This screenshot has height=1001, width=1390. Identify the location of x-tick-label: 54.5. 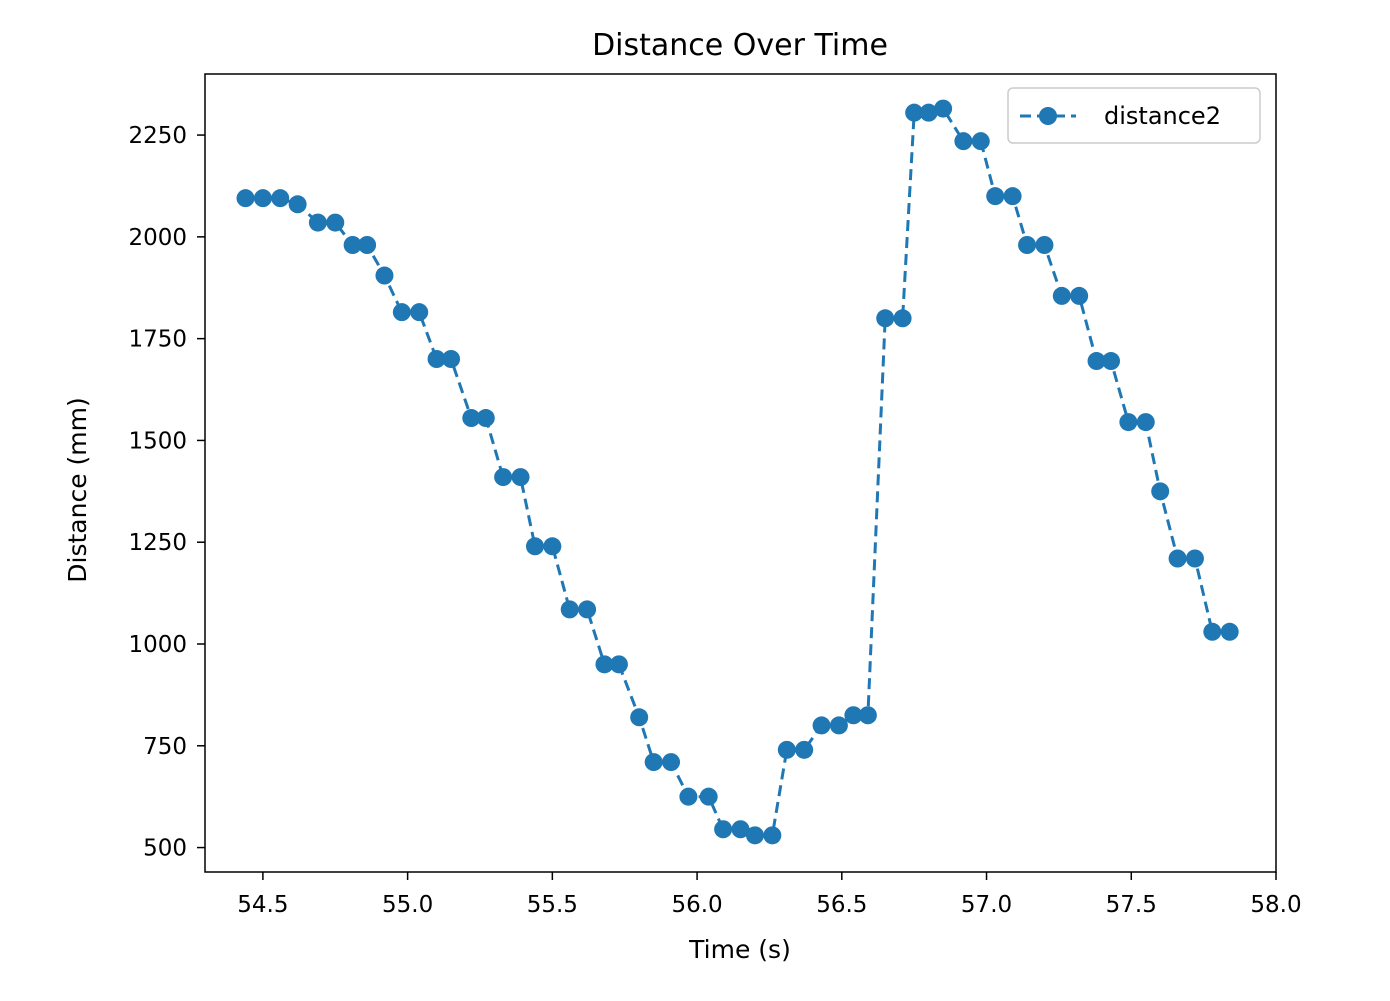
(262, 905).